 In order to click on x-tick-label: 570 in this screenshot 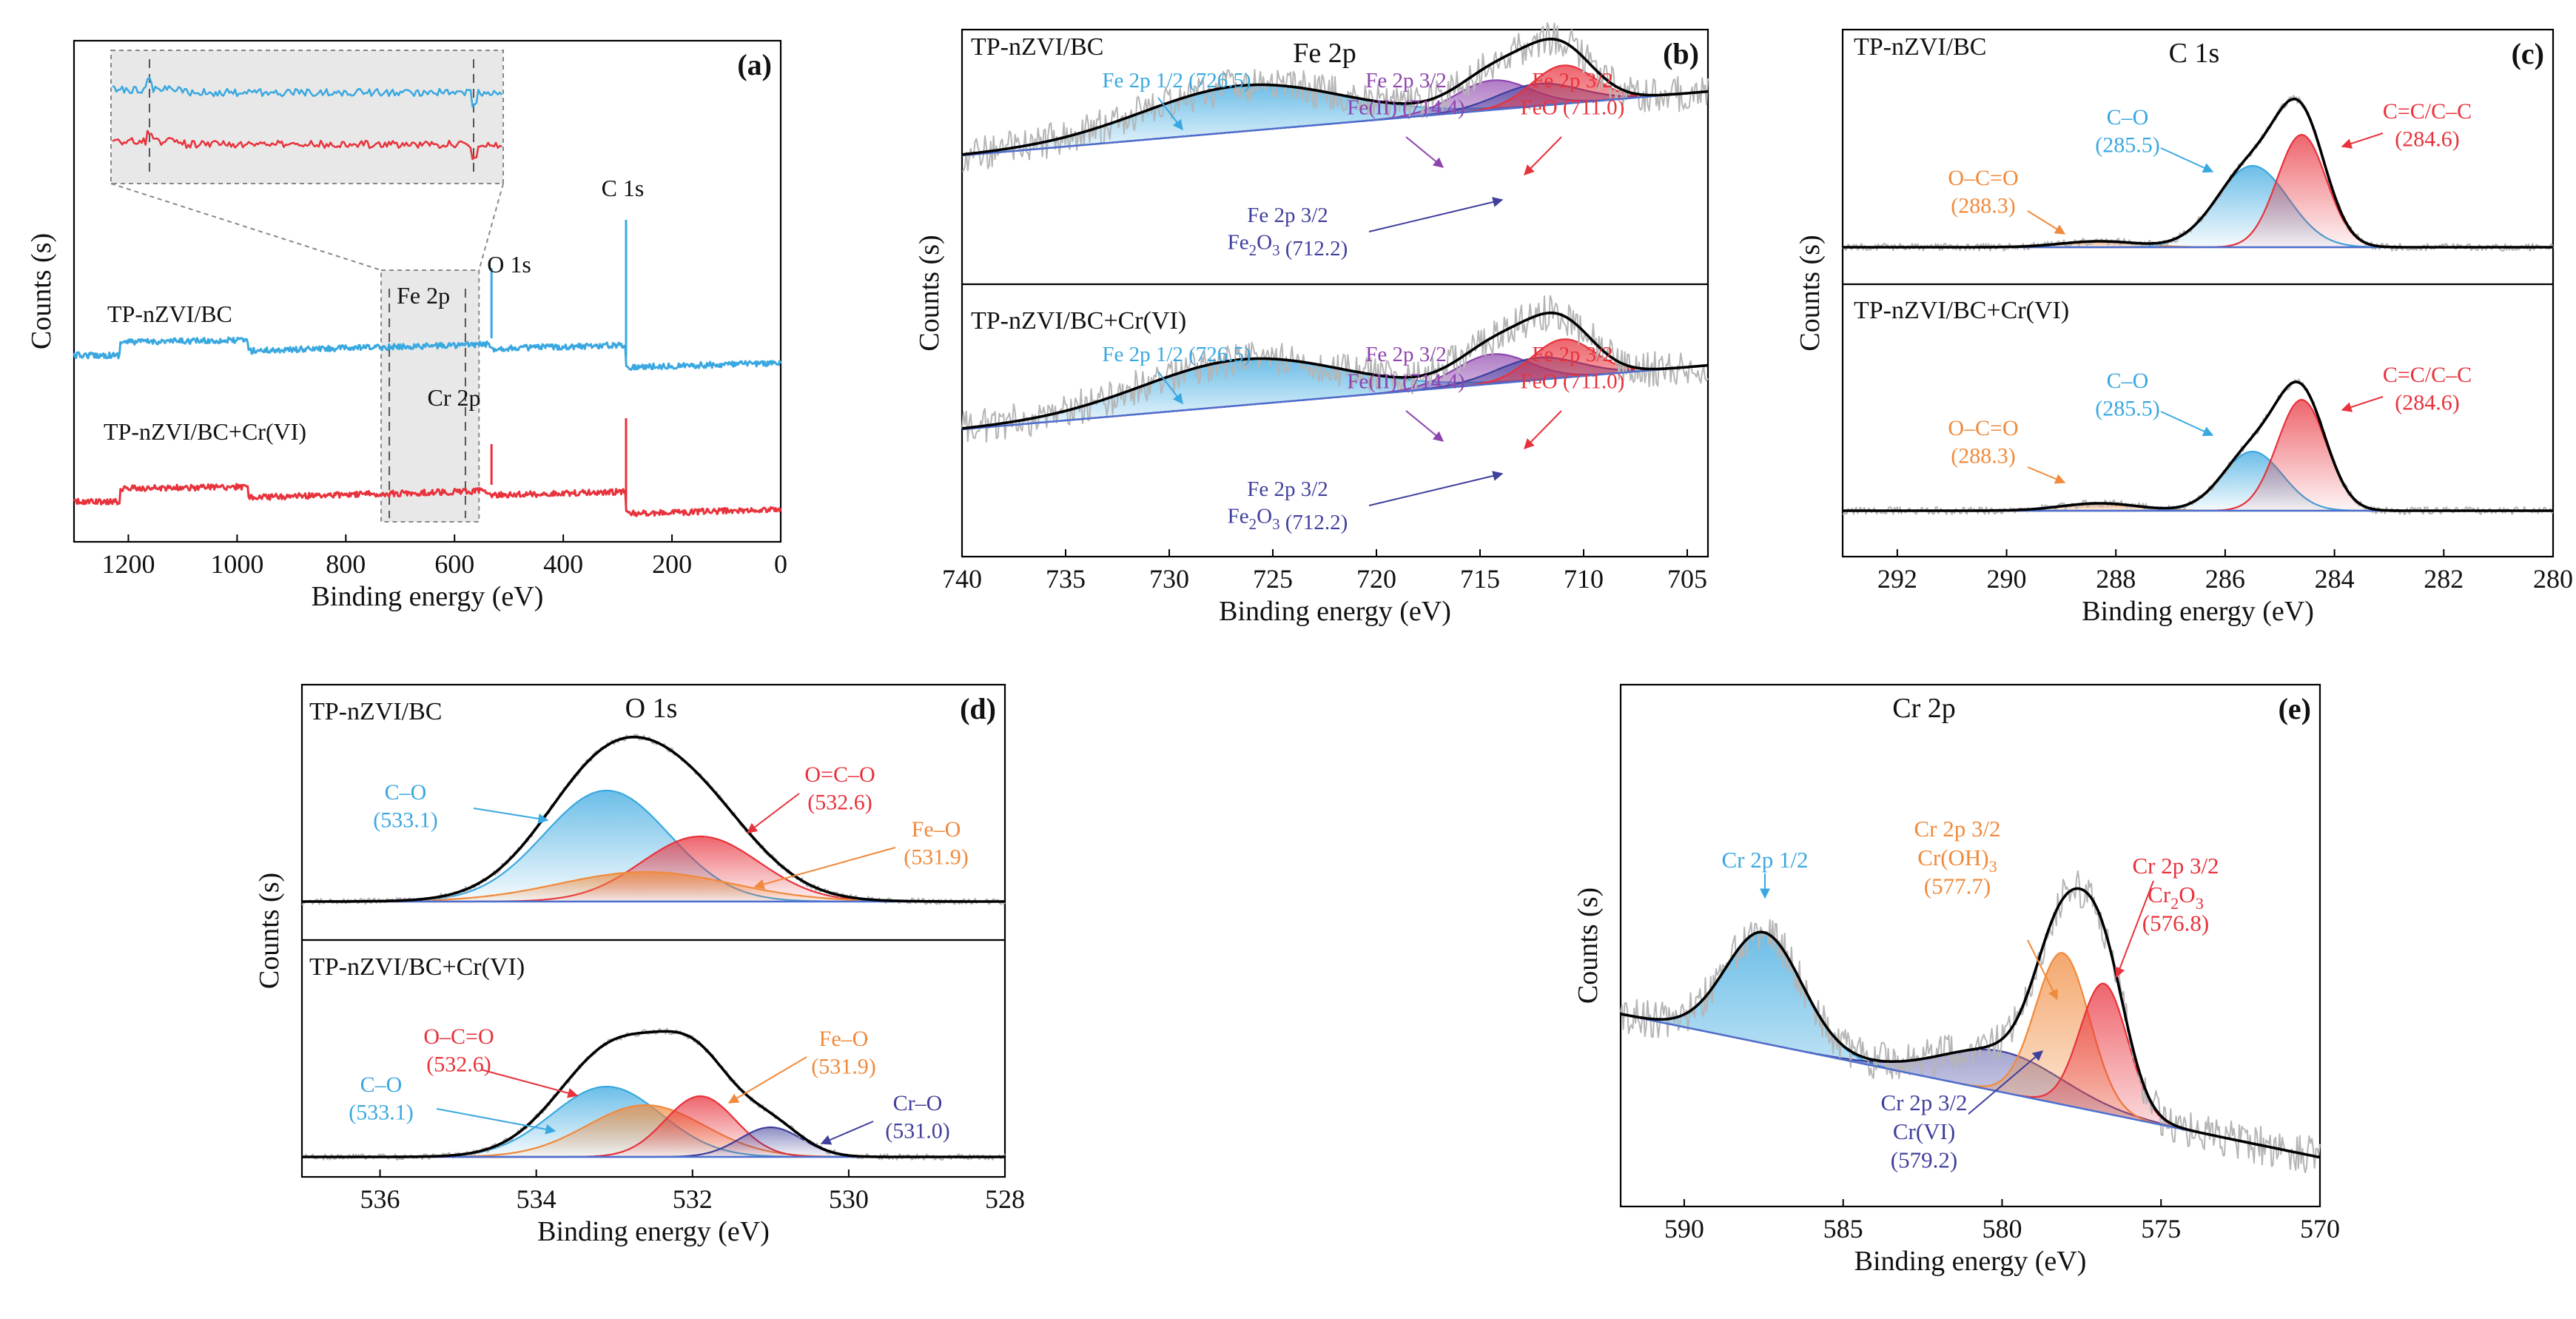, I will do `click(2320, 1229)`.